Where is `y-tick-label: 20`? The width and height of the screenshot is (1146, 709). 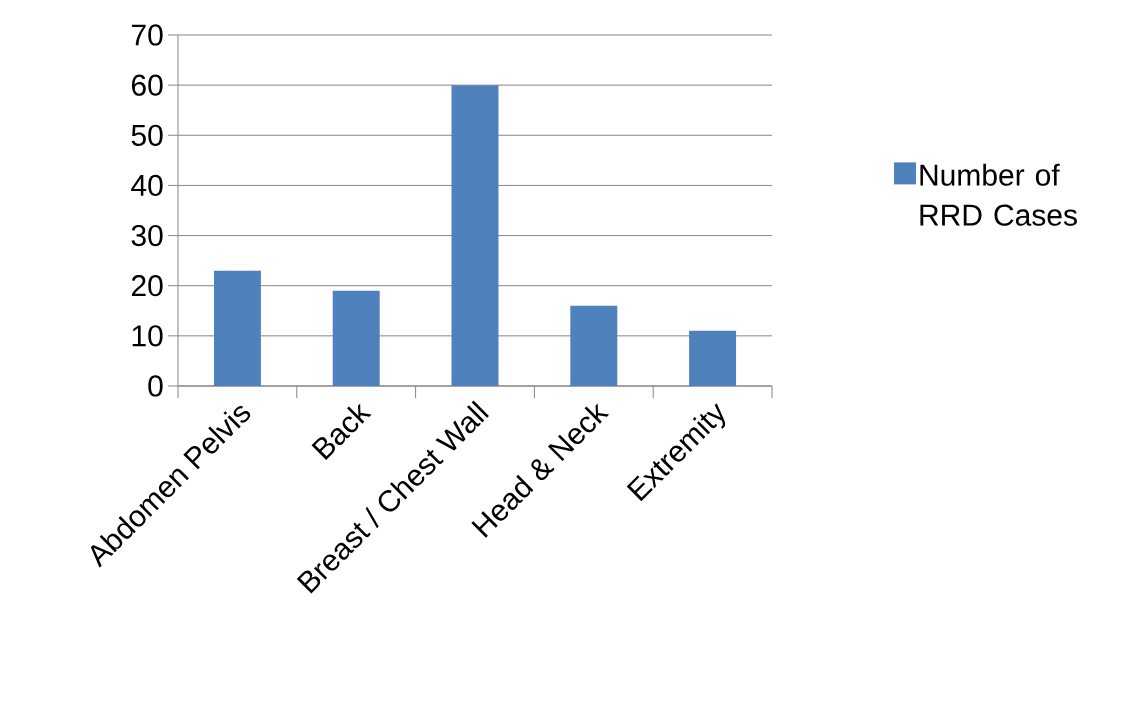 y-tick-label: 20 is located at coordinates (147, 286).